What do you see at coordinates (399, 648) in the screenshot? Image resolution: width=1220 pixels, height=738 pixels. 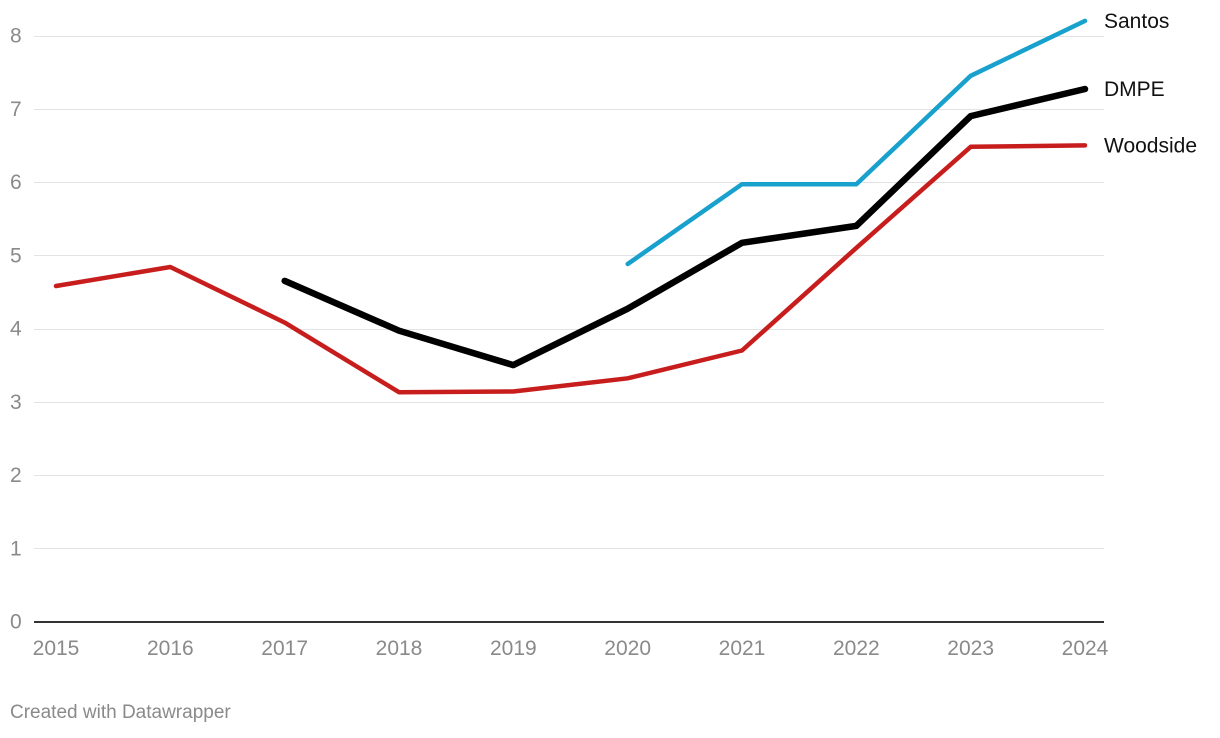 I see `x-tick-label: 2018` at bounding box center [399, 648].